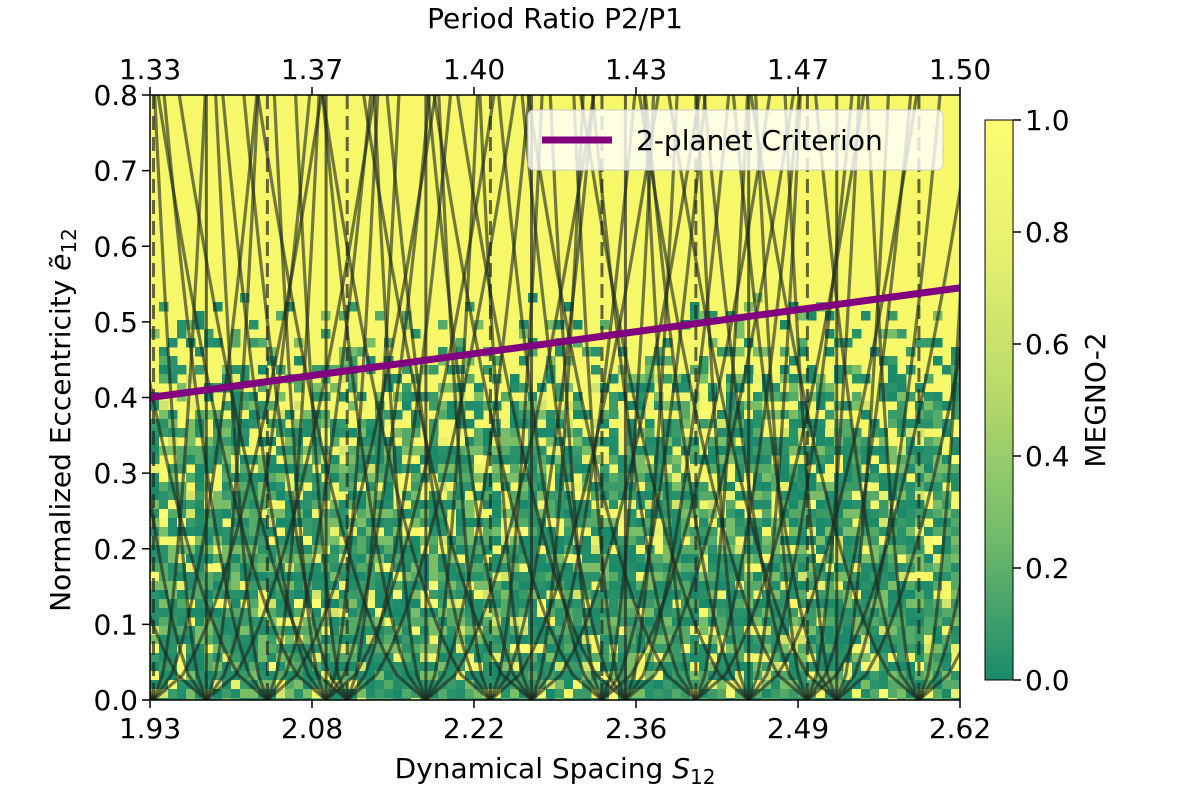 This screenshot has width=1200, height=800. Describe the element at coordinates (474, 69) in the screenshot. I see `top-tick-label: 1.40` at that location.